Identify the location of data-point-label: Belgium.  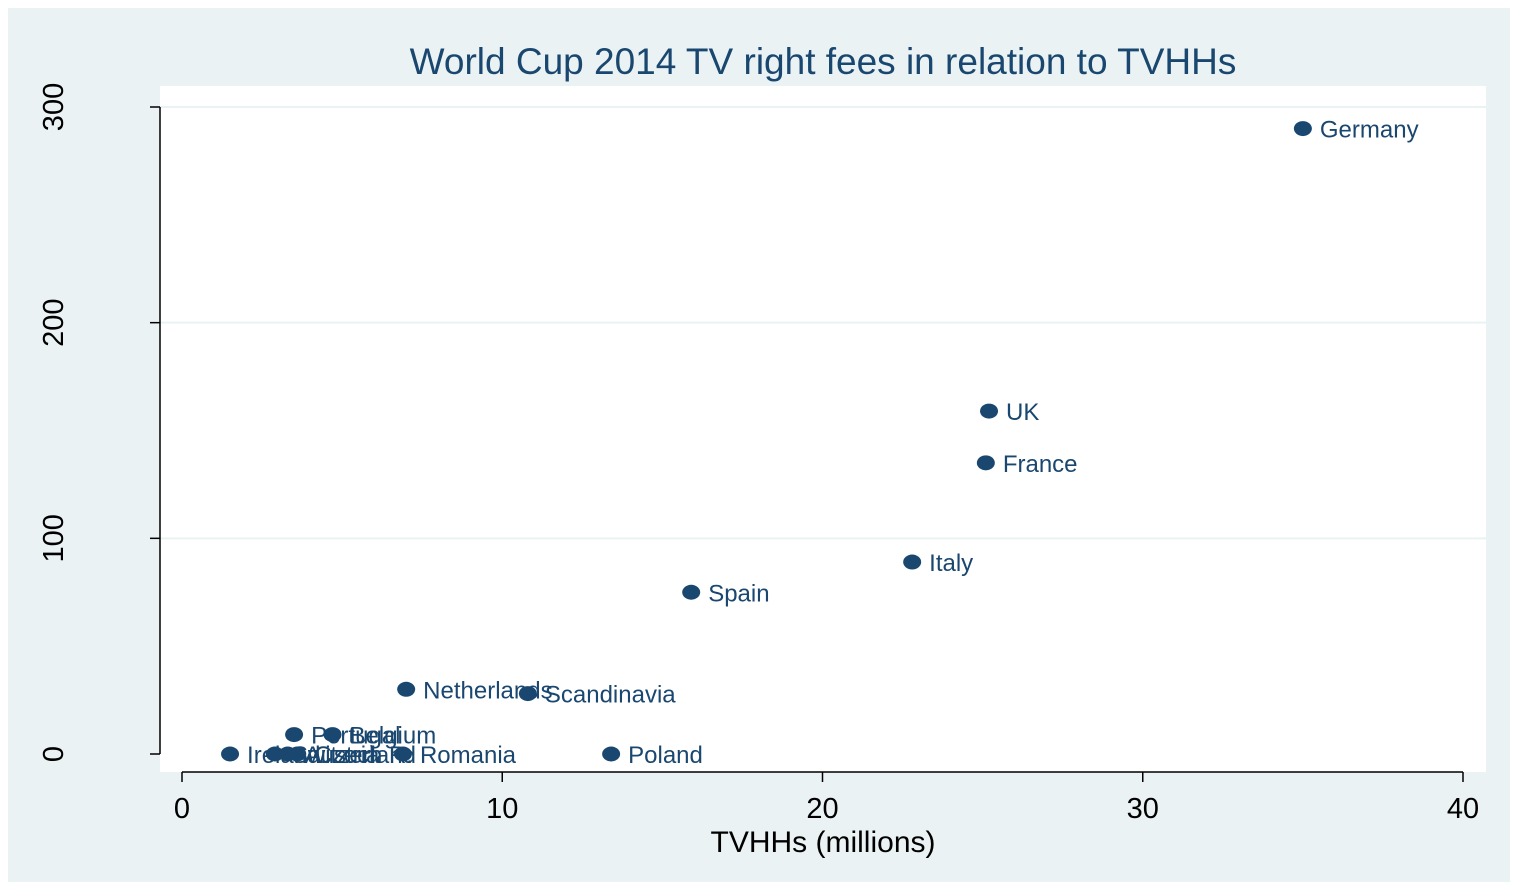
(393, 736).